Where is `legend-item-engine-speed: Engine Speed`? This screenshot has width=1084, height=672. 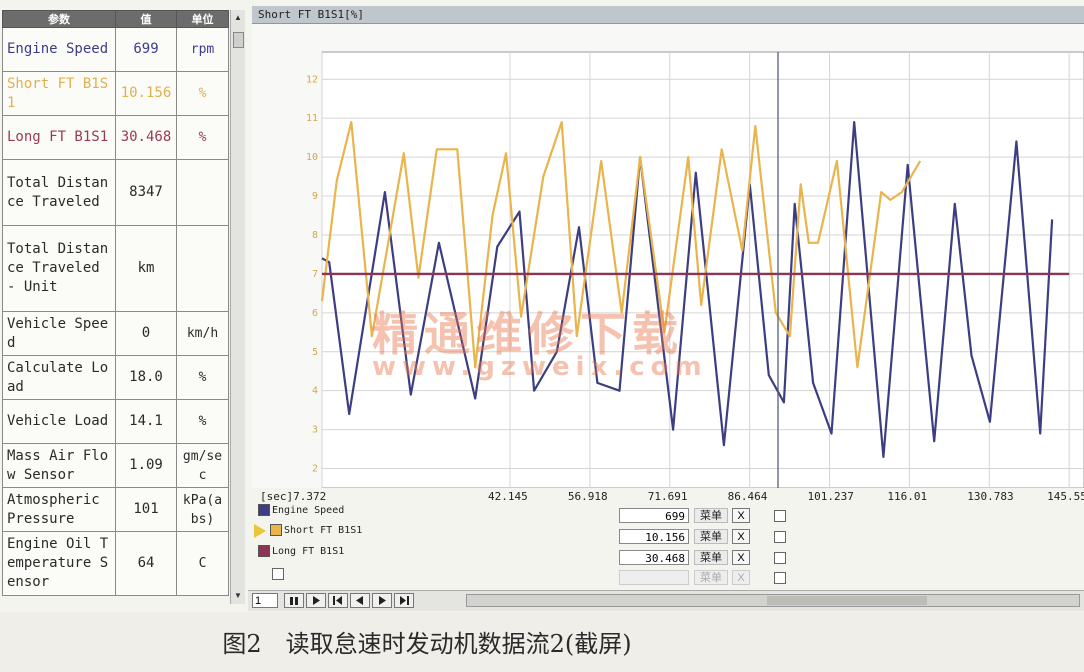
legend-item-engine-speed: Engine Speed is located at coordinates (301, 511).